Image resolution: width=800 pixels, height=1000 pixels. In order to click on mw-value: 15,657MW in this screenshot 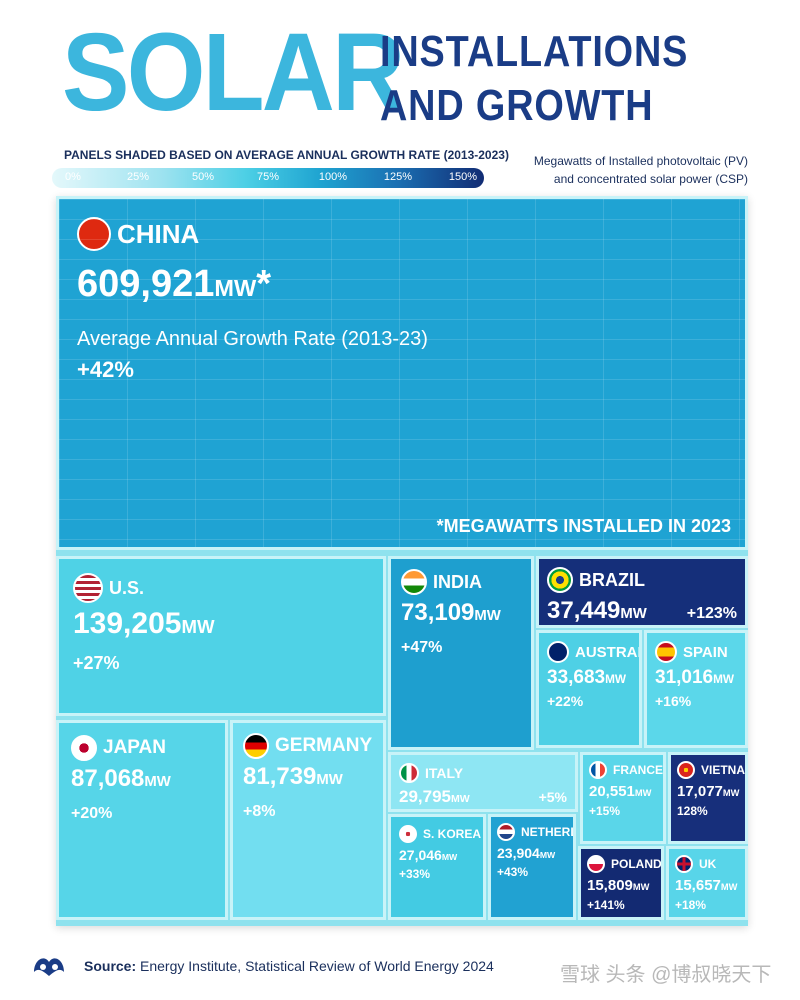, I will do `click(706, 885)`.